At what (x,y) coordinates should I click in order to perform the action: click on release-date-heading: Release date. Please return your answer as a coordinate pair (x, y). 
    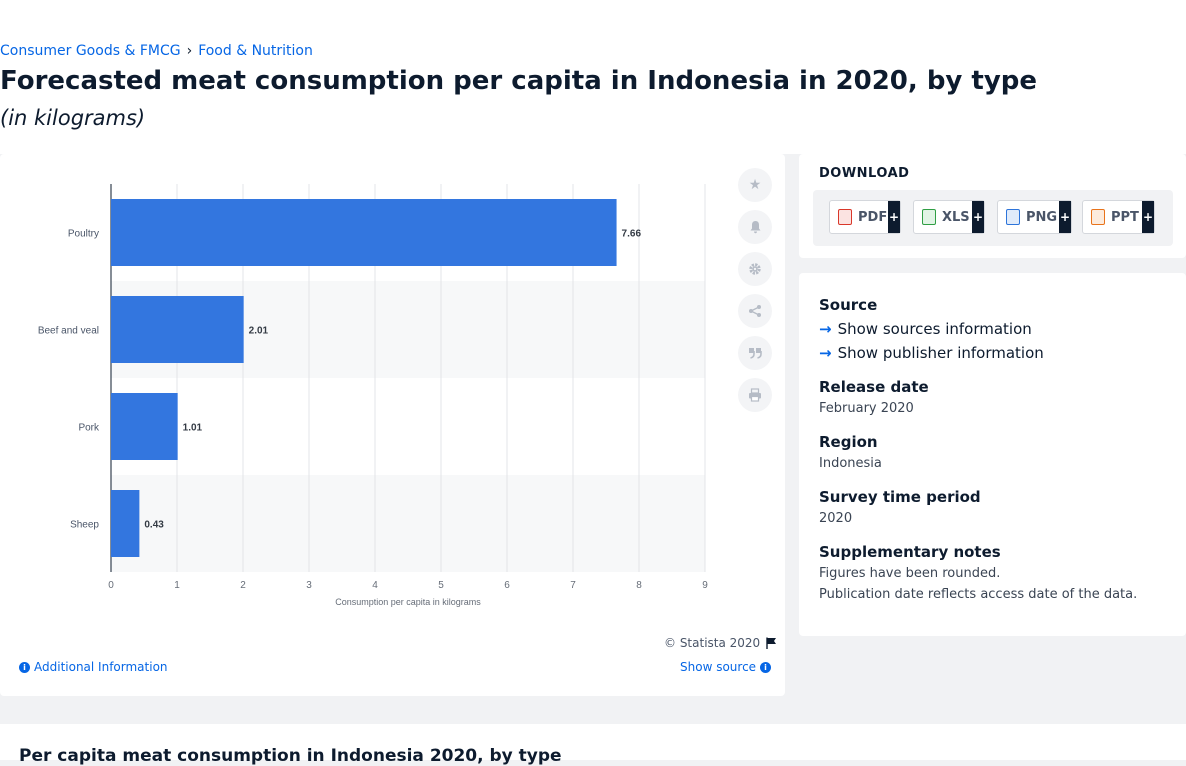
    Looking at the image, I should click on (874, 387).